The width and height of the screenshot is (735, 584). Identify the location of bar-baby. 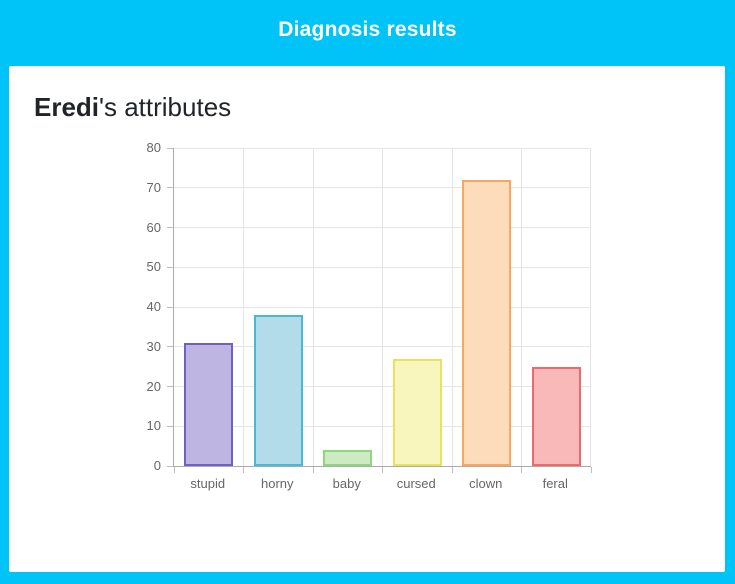
(348, 458).